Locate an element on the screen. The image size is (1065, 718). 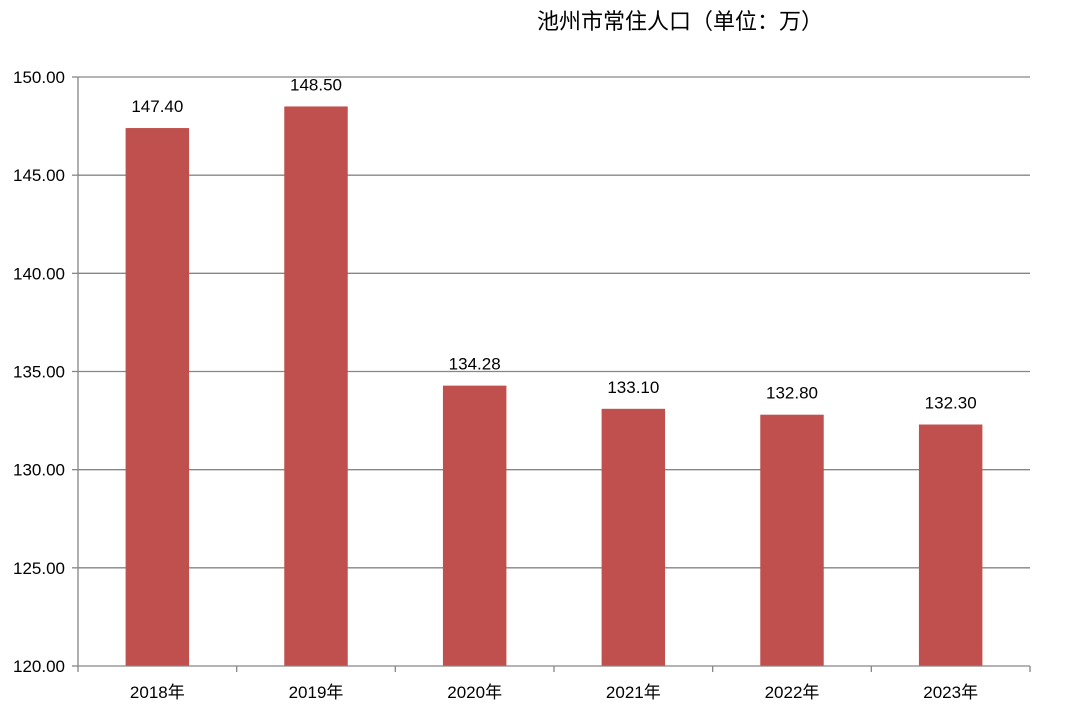
y-tick-label: 120.00 is located at coordinates (39, 666).